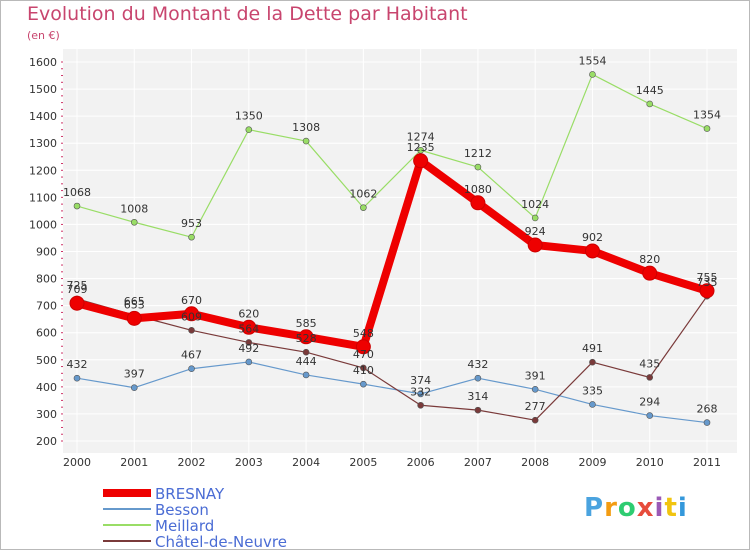 The image size is (750, 550). What do you see at coordinates (707, 277) in the screenshot?
I see `data-label: 755` at bounding box center [707, 277].